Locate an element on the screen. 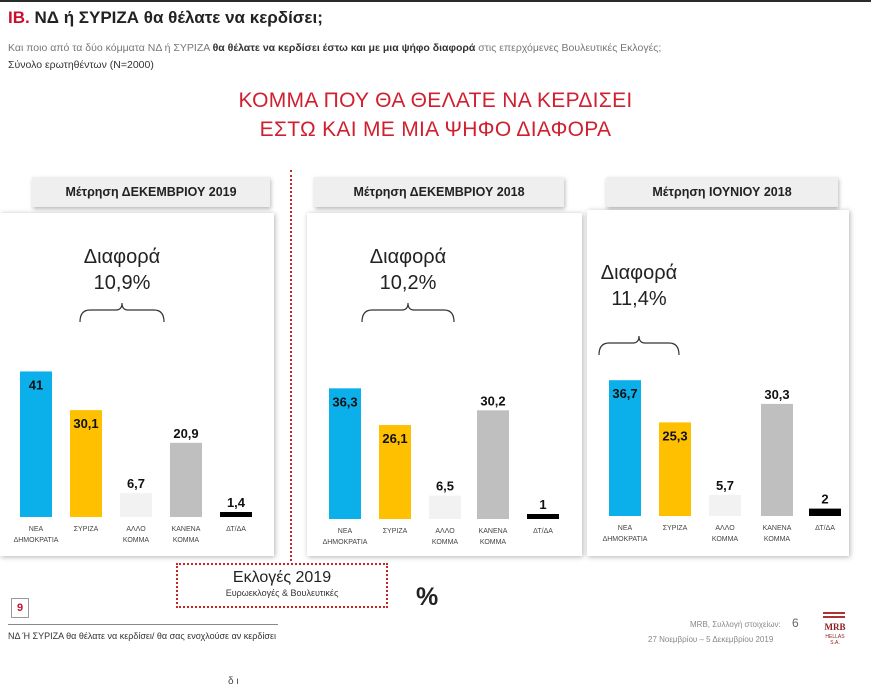  data-label-dtda: 2 is located at coordinates (824, 499).